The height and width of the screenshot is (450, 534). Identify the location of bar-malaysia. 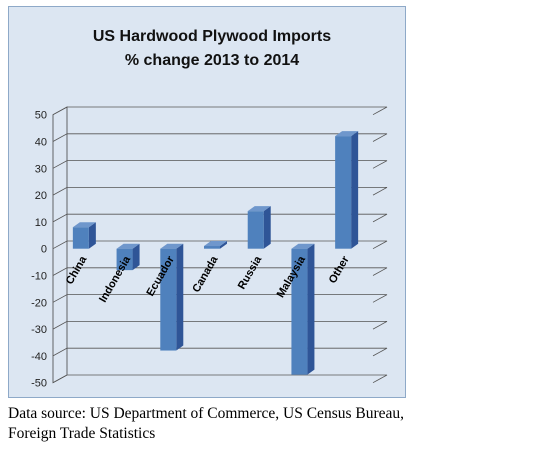
(303, 309).